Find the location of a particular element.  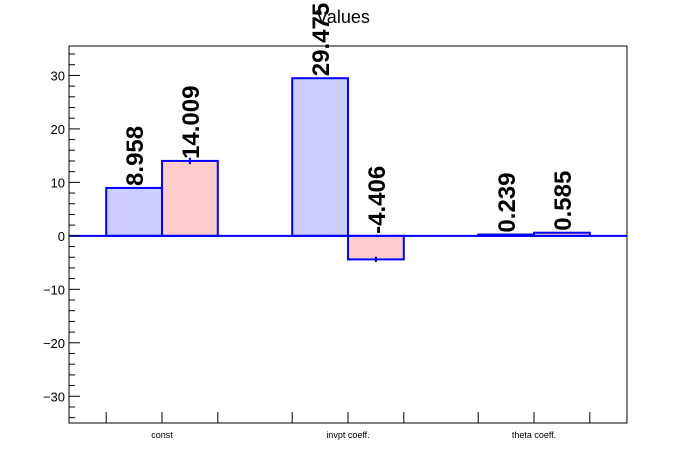

chart-title: Values is located at coordinates (343, 17).